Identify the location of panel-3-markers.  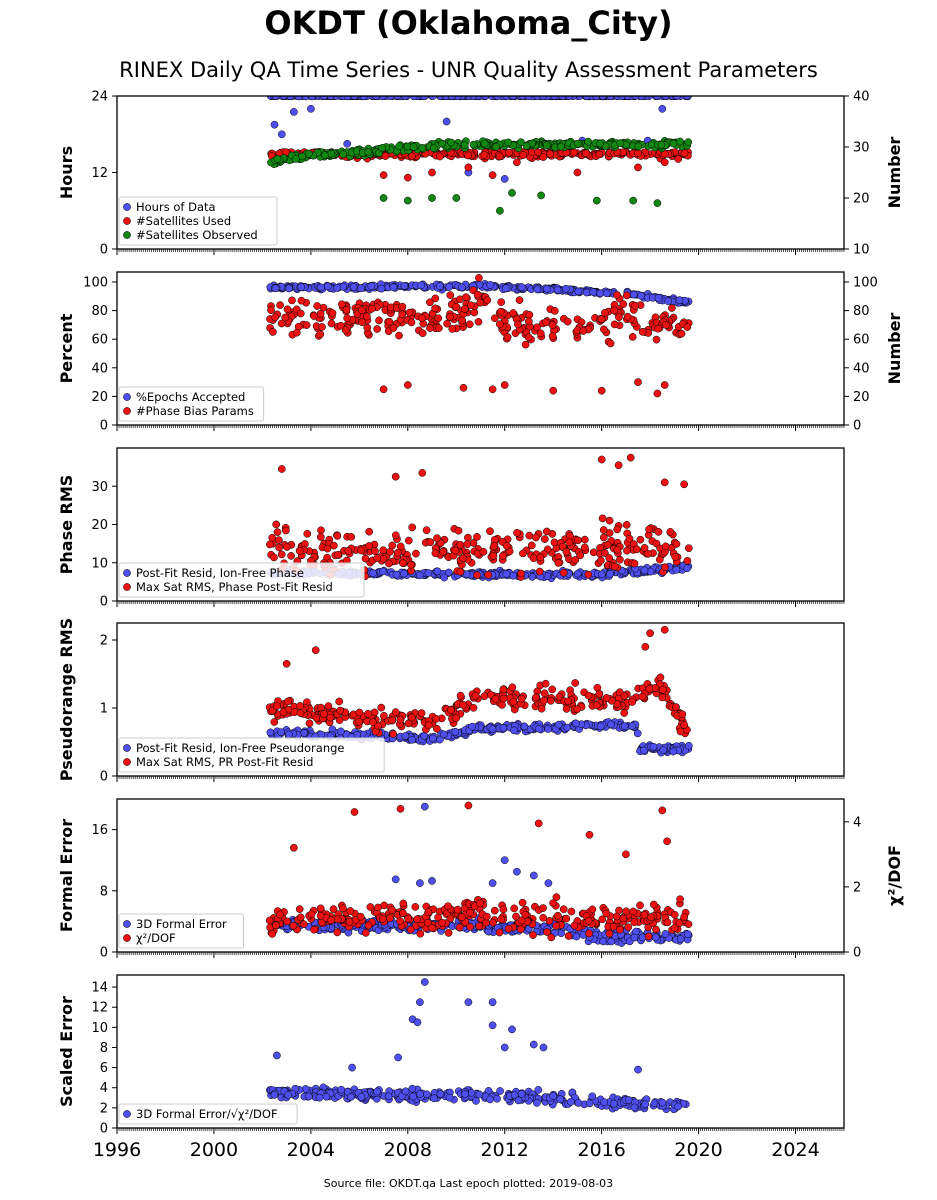
(479, 518).